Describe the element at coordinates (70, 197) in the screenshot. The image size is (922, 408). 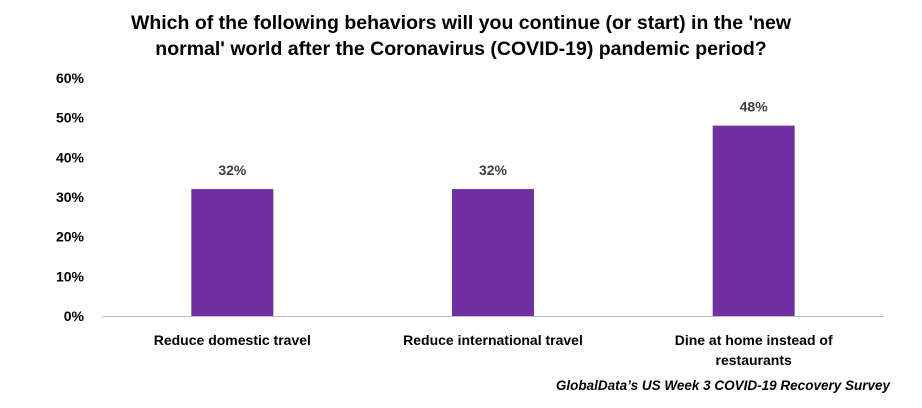
I see `y-tick-label: 30%` at that location.